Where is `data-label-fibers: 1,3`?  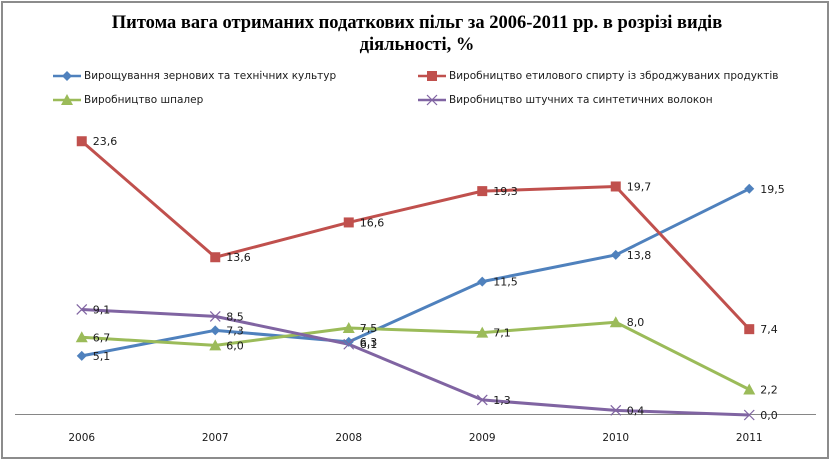 data-label-fibers: 1,3 is located at coordinates (502, 400).